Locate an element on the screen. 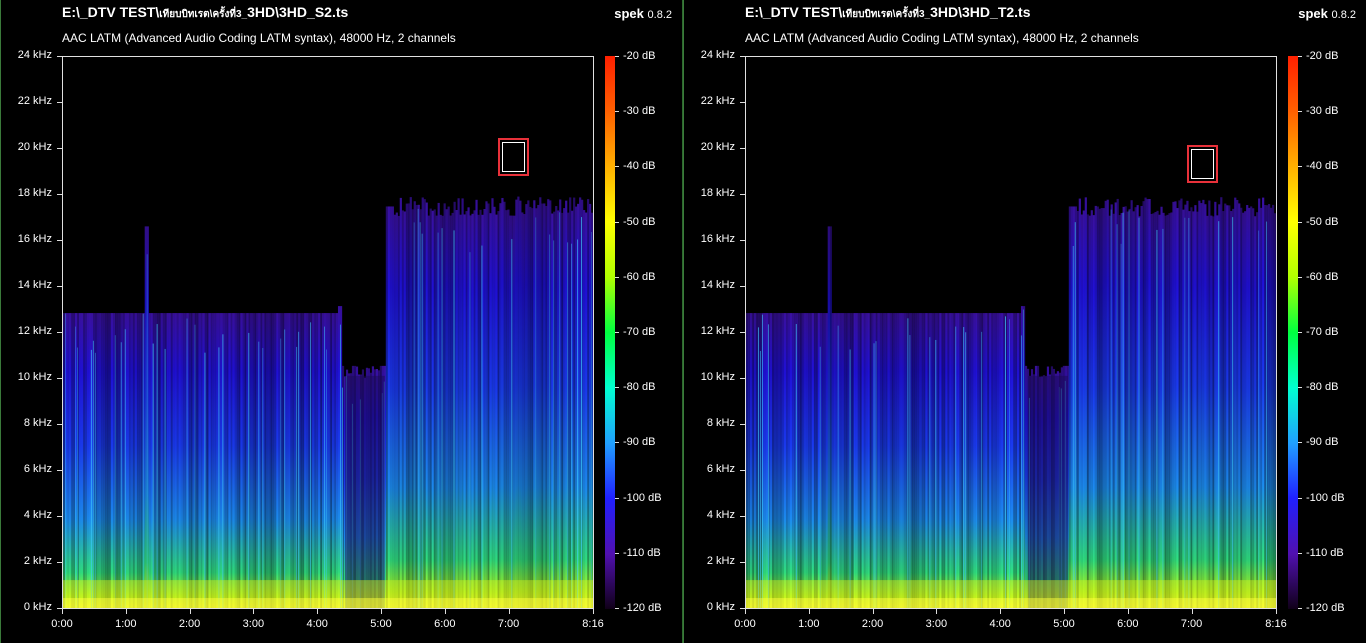 The image size is (1366, 643). time-tick-label: 1:00 is located at coordinates (809, 624).